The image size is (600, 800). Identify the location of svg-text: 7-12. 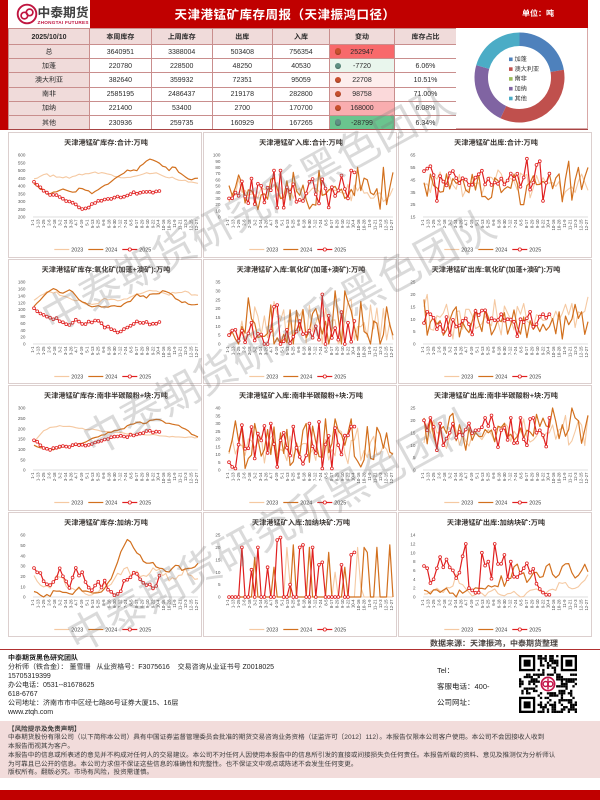
(315, 349).